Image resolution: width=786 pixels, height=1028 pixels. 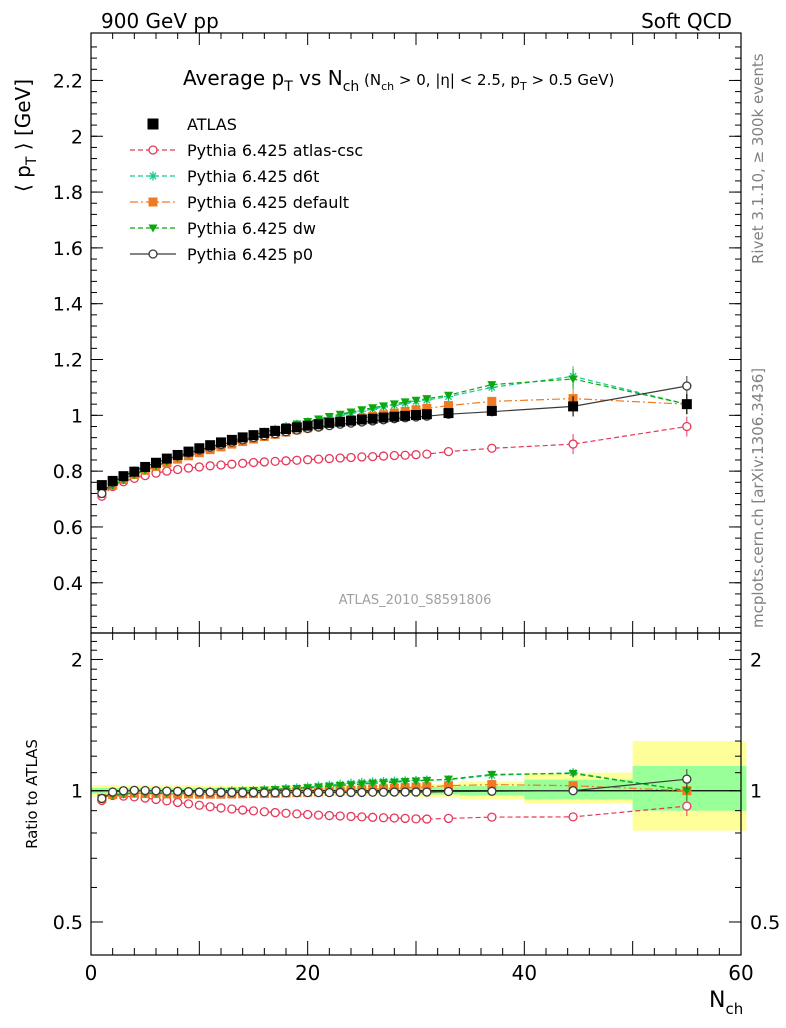 I want to click on legend-item-p0: Pythia 6.425 p0, so click(x=221, y=254).